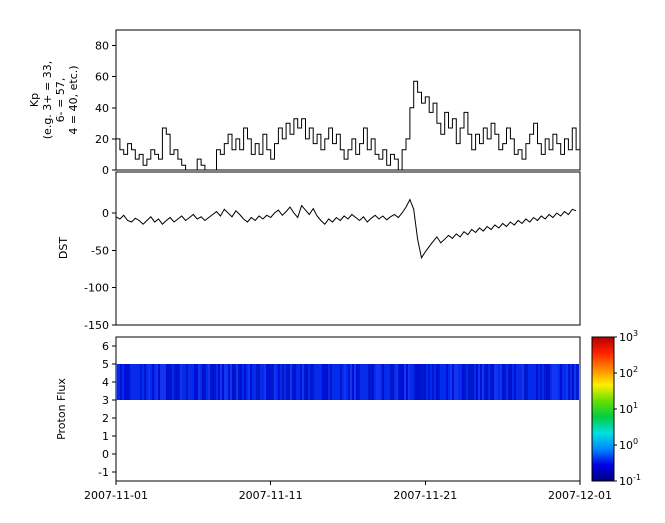 This screenshot has height=523, width=665. What do you see at coordinates (348, 125) in the screenshot?
I see `kp-line` at bounding box center [348, 125].